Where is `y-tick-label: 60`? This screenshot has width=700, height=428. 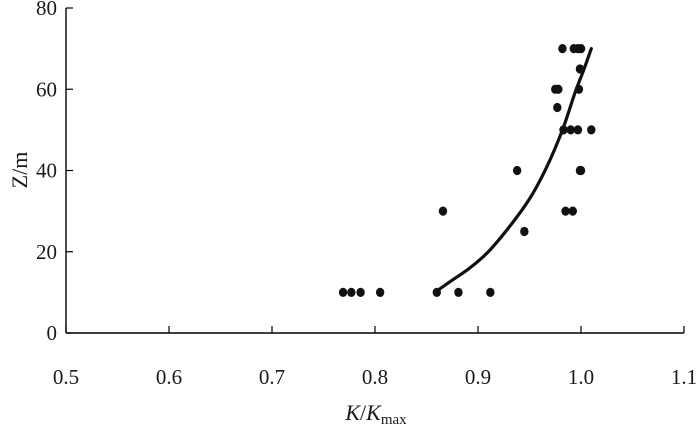
y-tick-label: 60 is located at coordinates (46, 89).